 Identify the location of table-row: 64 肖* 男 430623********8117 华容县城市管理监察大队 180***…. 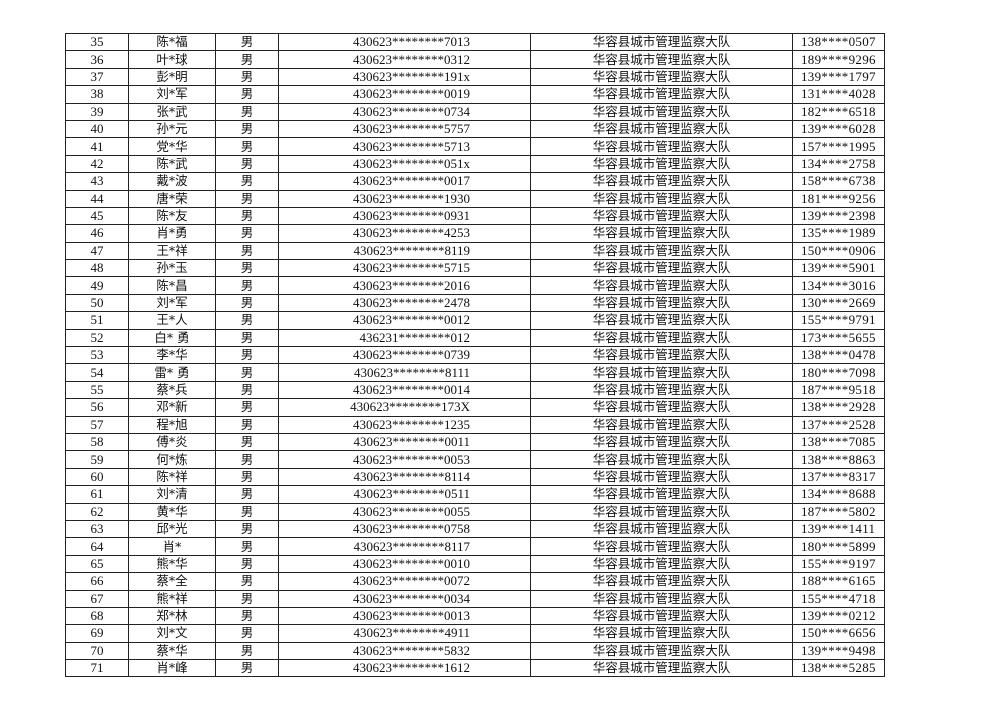
(475, 546).